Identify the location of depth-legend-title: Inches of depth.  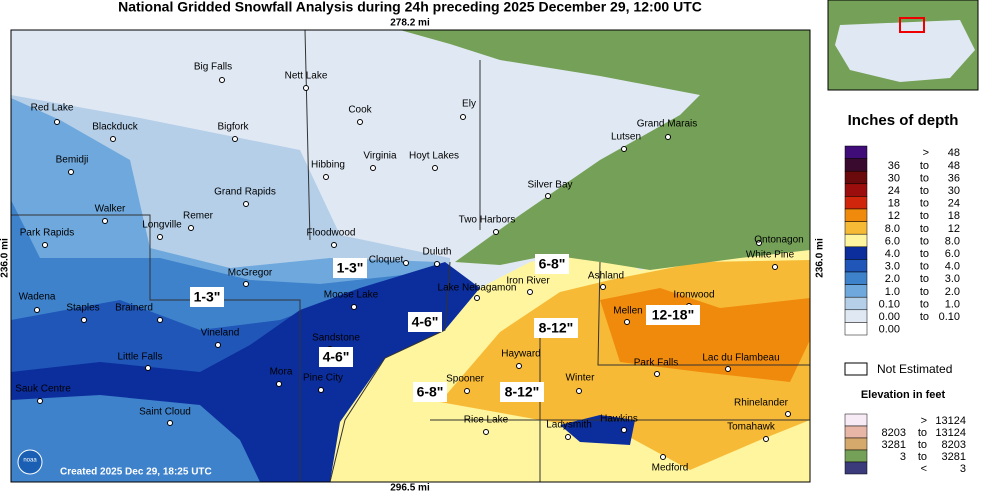
(903, 120).